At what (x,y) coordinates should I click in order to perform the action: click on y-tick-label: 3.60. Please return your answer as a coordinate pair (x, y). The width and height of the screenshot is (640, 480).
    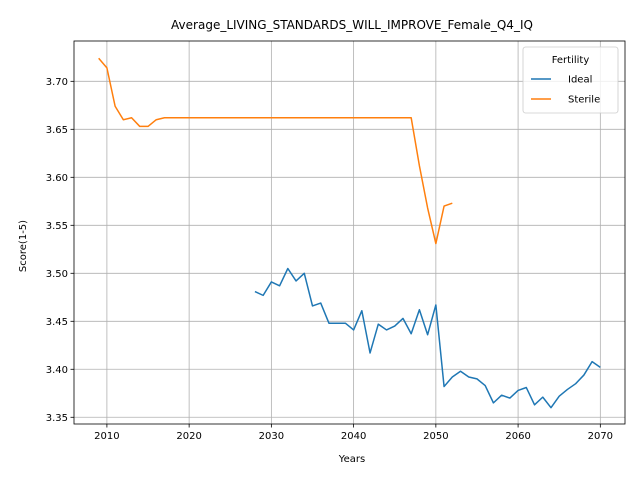
    Looking at the image, I should click on (57, 178).